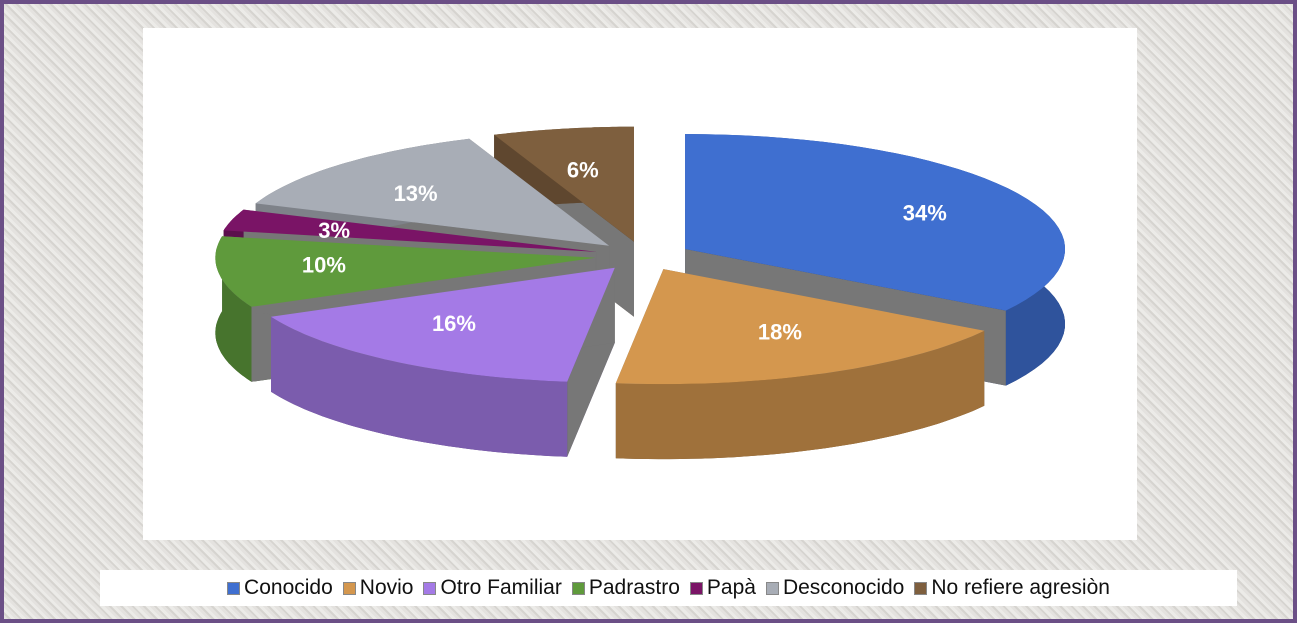  I want to click on legend-label: No refiere agresiòn, so click(1020, 587).